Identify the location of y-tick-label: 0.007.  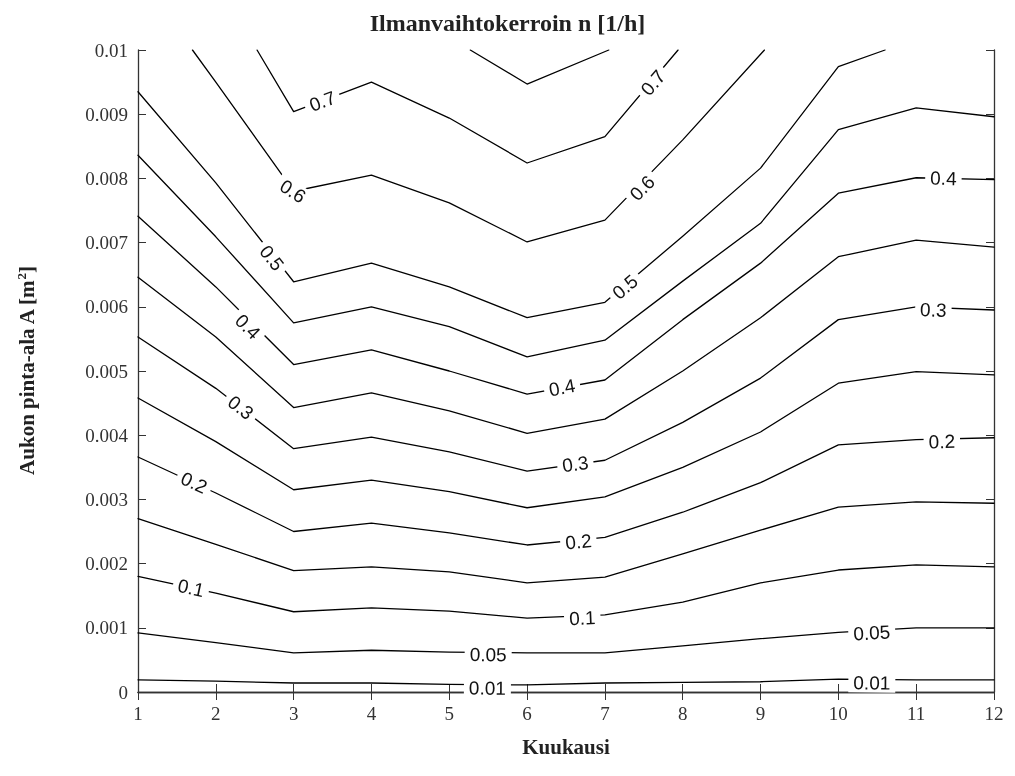
(106, 243).